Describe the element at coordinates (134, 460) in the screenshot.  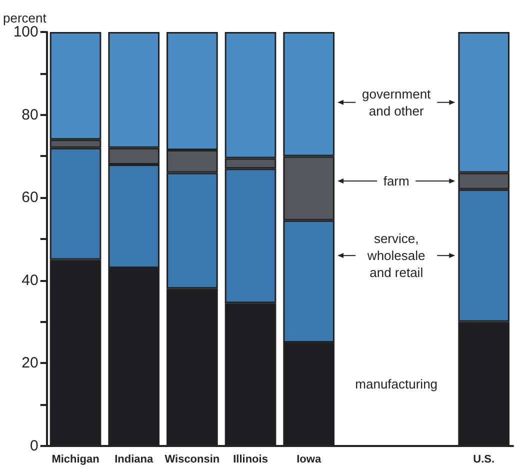
I see `x-tick-label: Indiana` at that location.